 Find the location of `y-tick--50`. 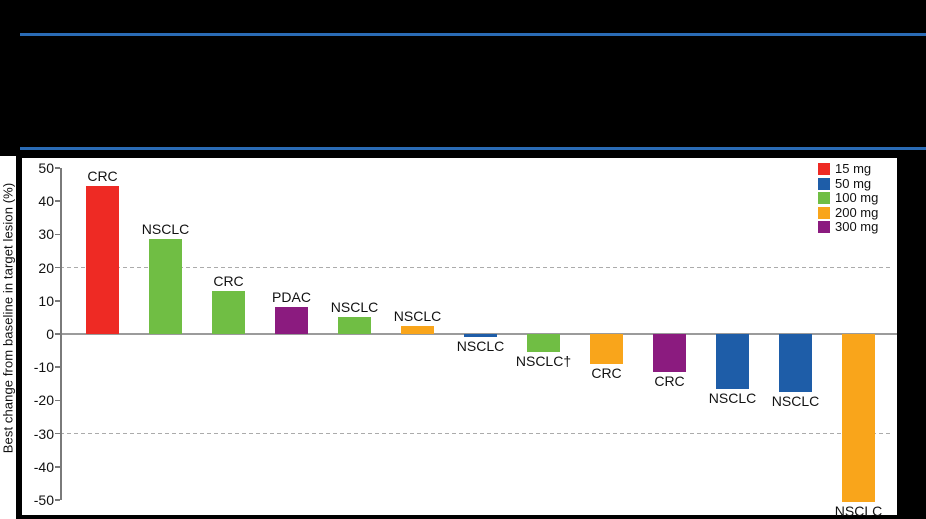

y-tick--50 is located at coordinates (57, 500).